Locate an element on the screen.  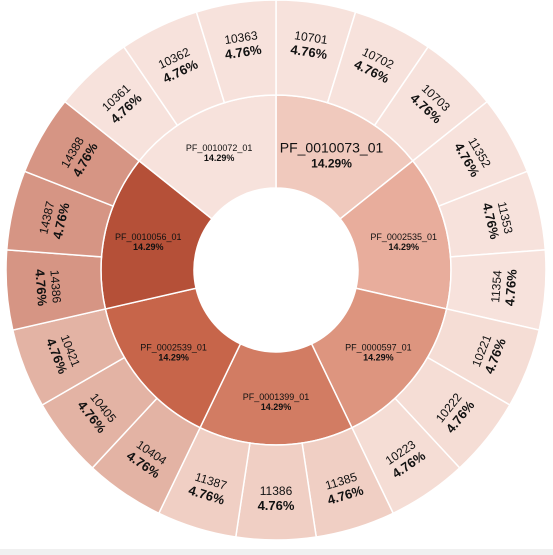
inner-pct-pf-0010073-01: 14.29% is located at coordinates (331, 164).